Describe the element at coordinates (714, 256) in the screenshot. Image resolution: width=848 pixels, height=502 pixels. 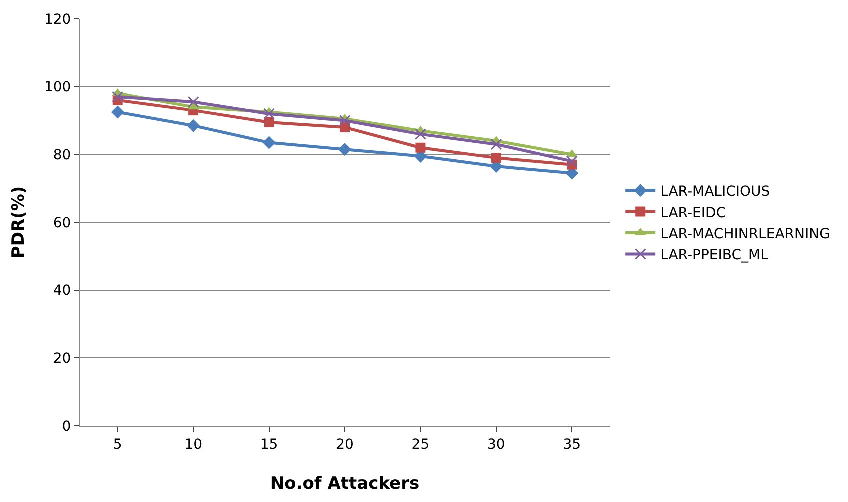
I see `legend-label: LAR-PPEIBC_ML` at that location.